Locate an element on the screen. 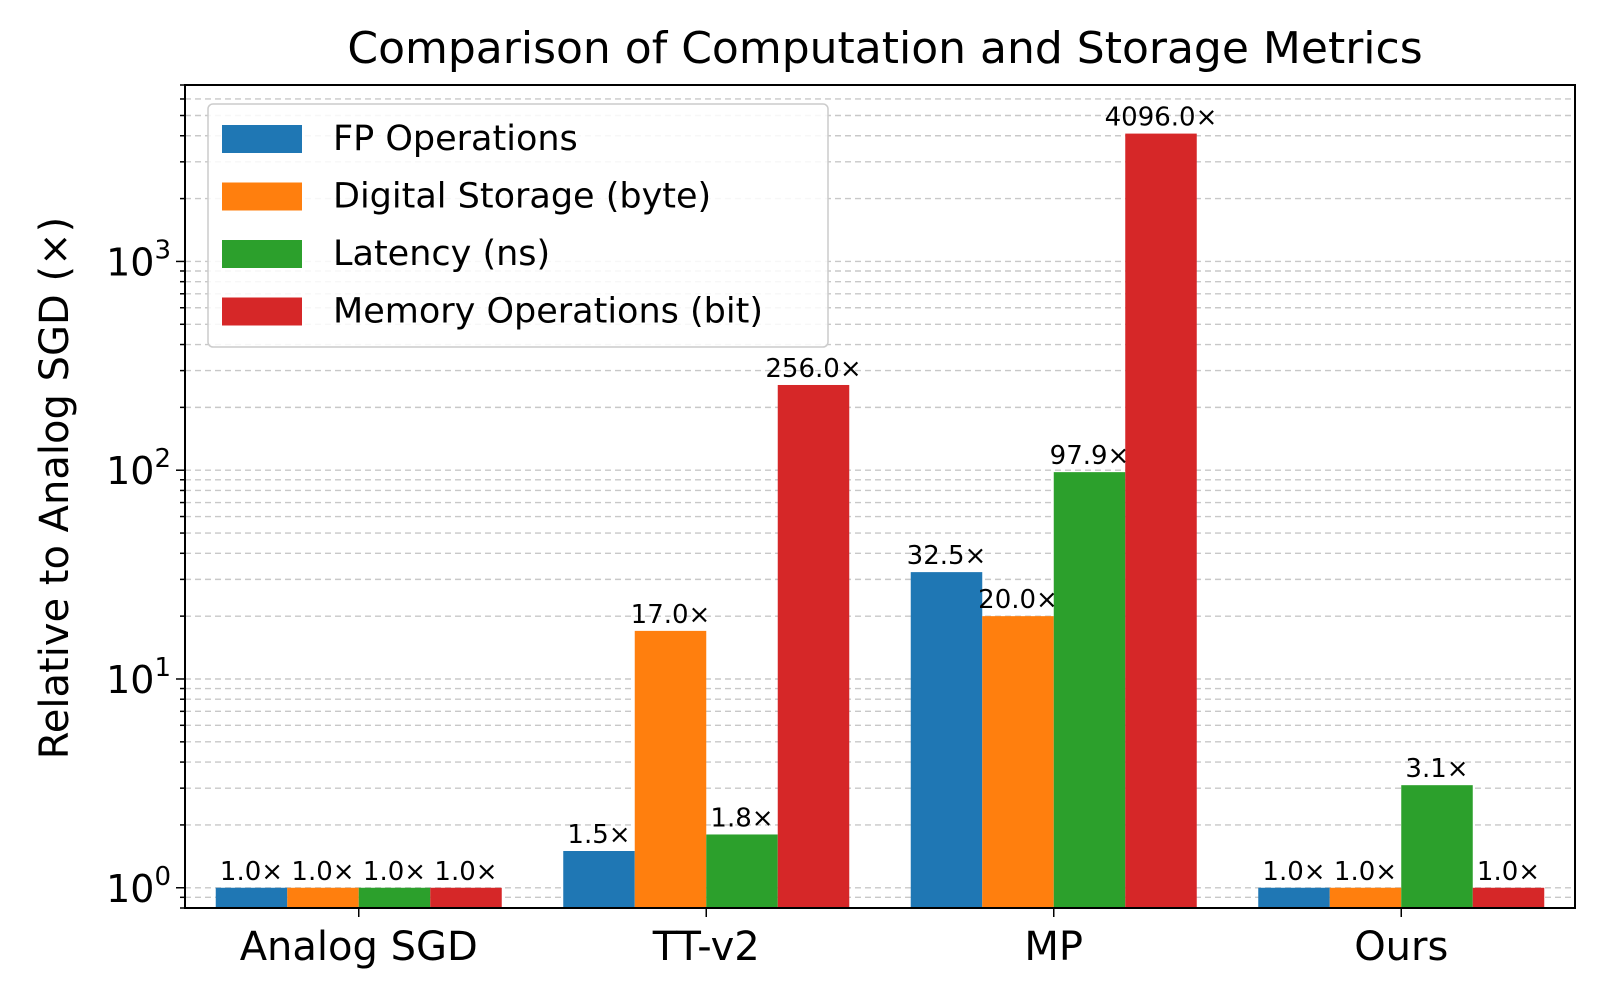  bar-value-label: 1.5× is located at coordinates (598, 835).